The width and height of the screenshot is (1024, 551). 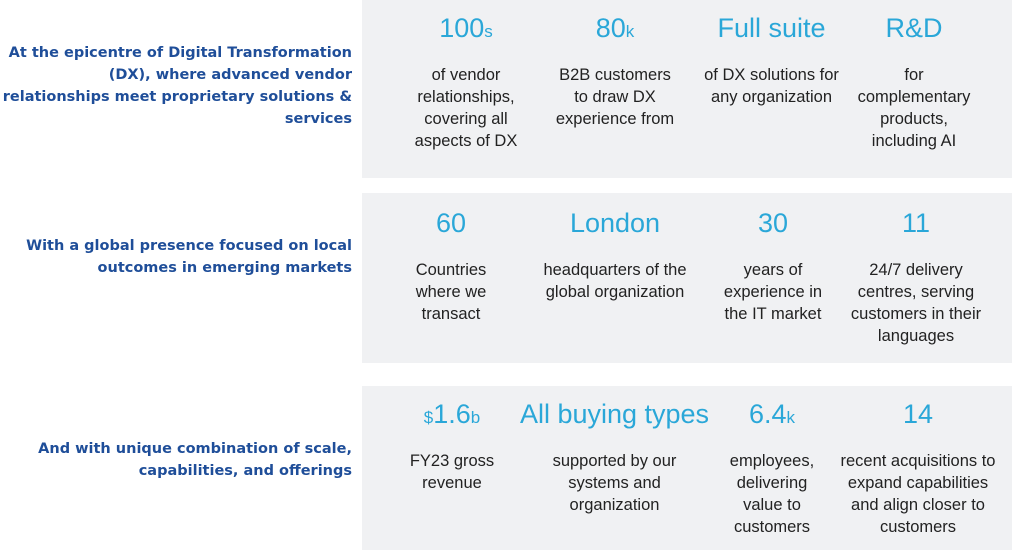 I want to click on stat-countries: 60 Countries where we transact, so click(x=451, y=266).